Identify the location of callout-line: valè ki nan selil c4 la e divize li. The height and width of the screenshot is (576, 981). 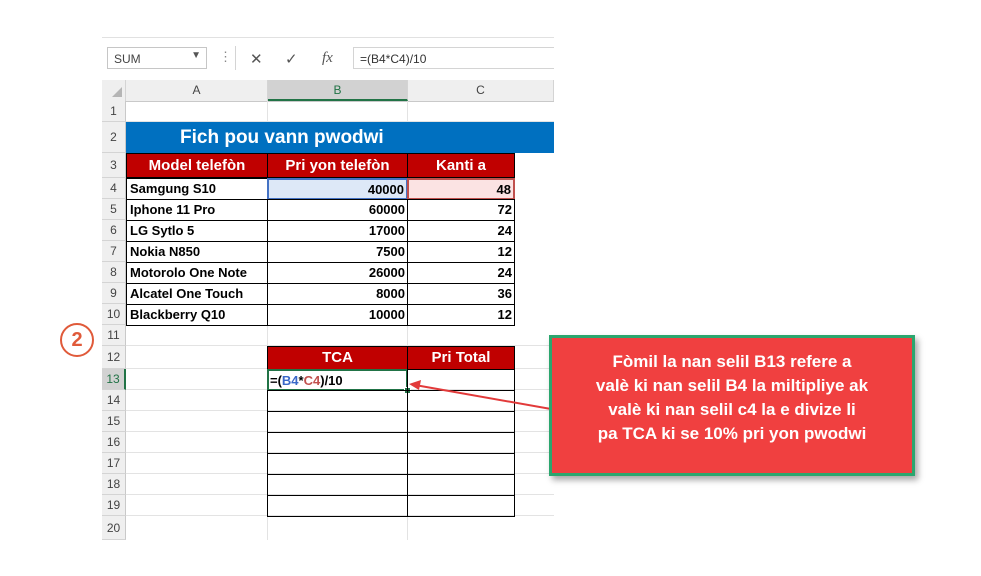
(732, 409).